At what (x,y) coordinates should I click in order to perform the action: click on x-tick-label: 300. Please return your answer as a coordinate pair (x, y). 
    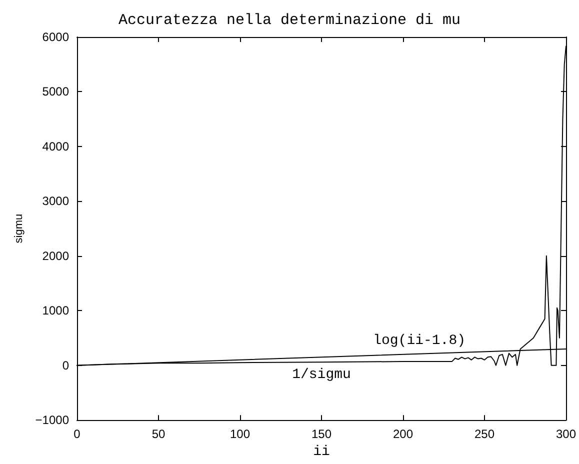
    Looking at the image, I should click on (566, 434).